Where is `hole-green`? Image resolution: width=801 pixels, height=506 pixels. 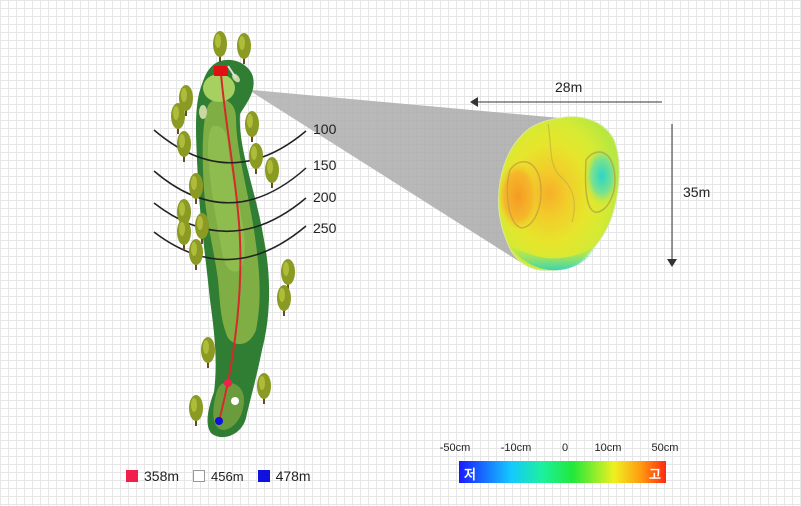 hole-green is located at coordinates (219, 88).